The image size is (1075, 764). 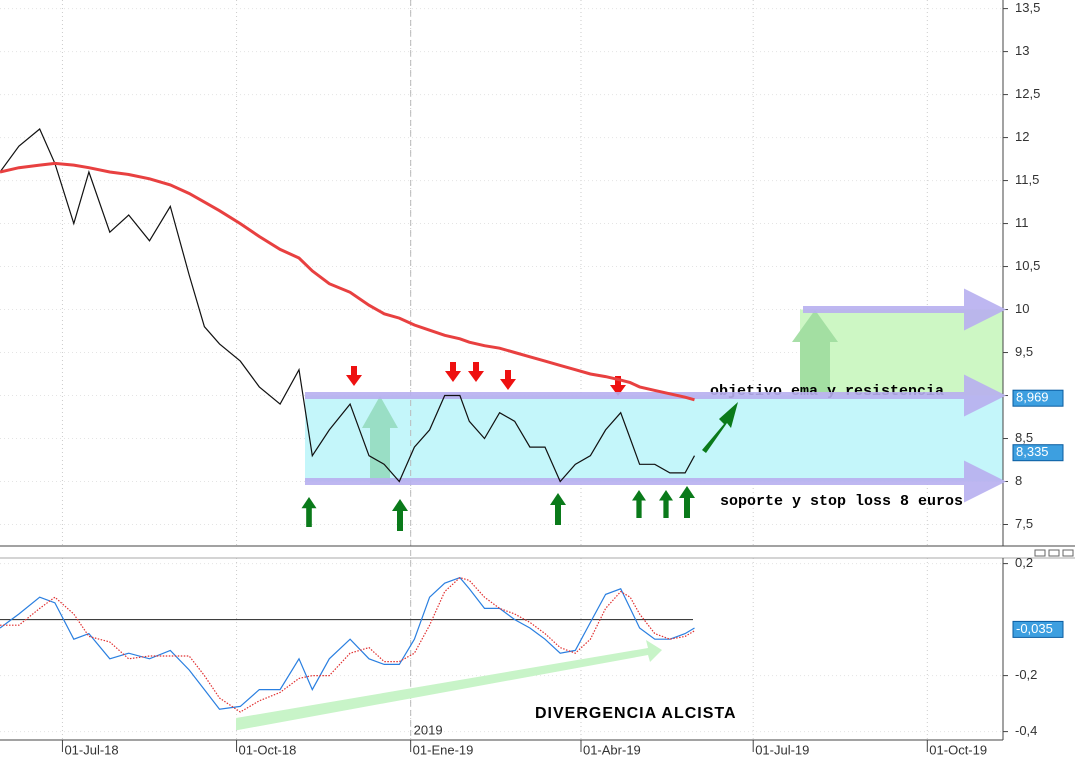 What do you see at coordinates (1032, 451) in the screenshot?
I see `price-marker-label: 8,335` at bounding box center [1032, 451].